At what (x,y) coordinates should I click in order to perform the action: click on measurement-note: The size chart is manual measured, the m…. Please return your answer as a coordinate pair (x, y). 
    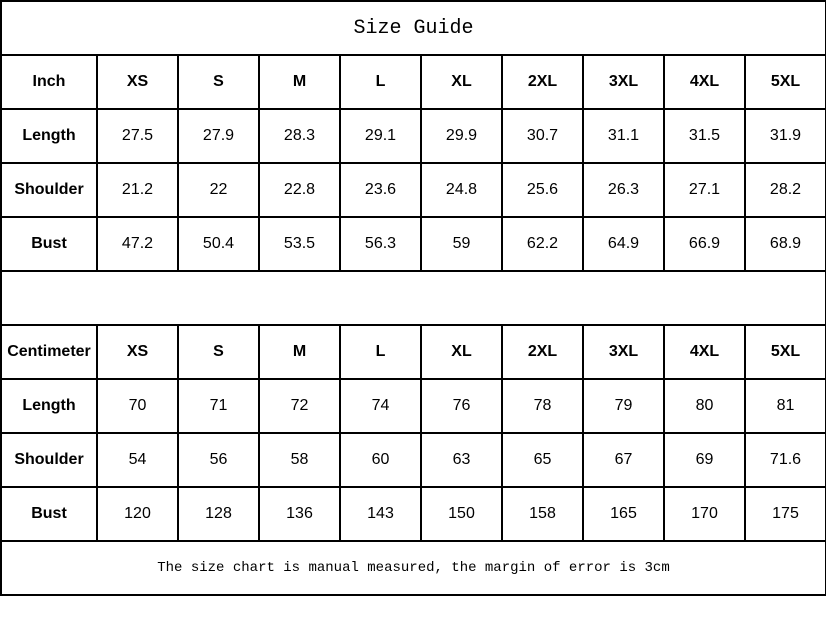
    Looking at the image, I should click on (413, 568).